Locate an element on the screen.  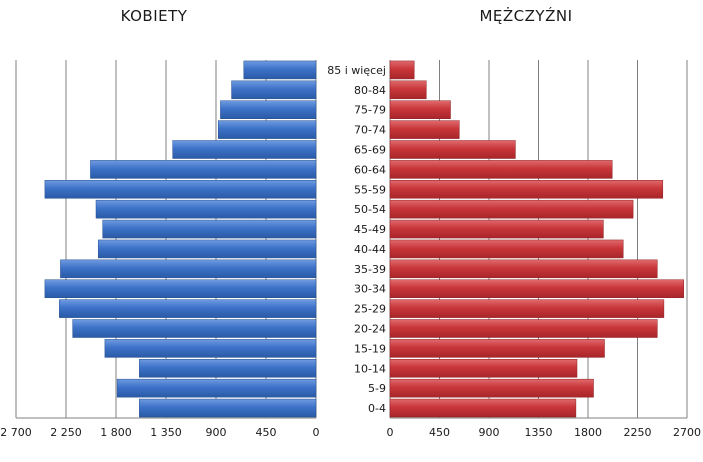
age-group-label: 50-54 is located at coordinates (370, 209).